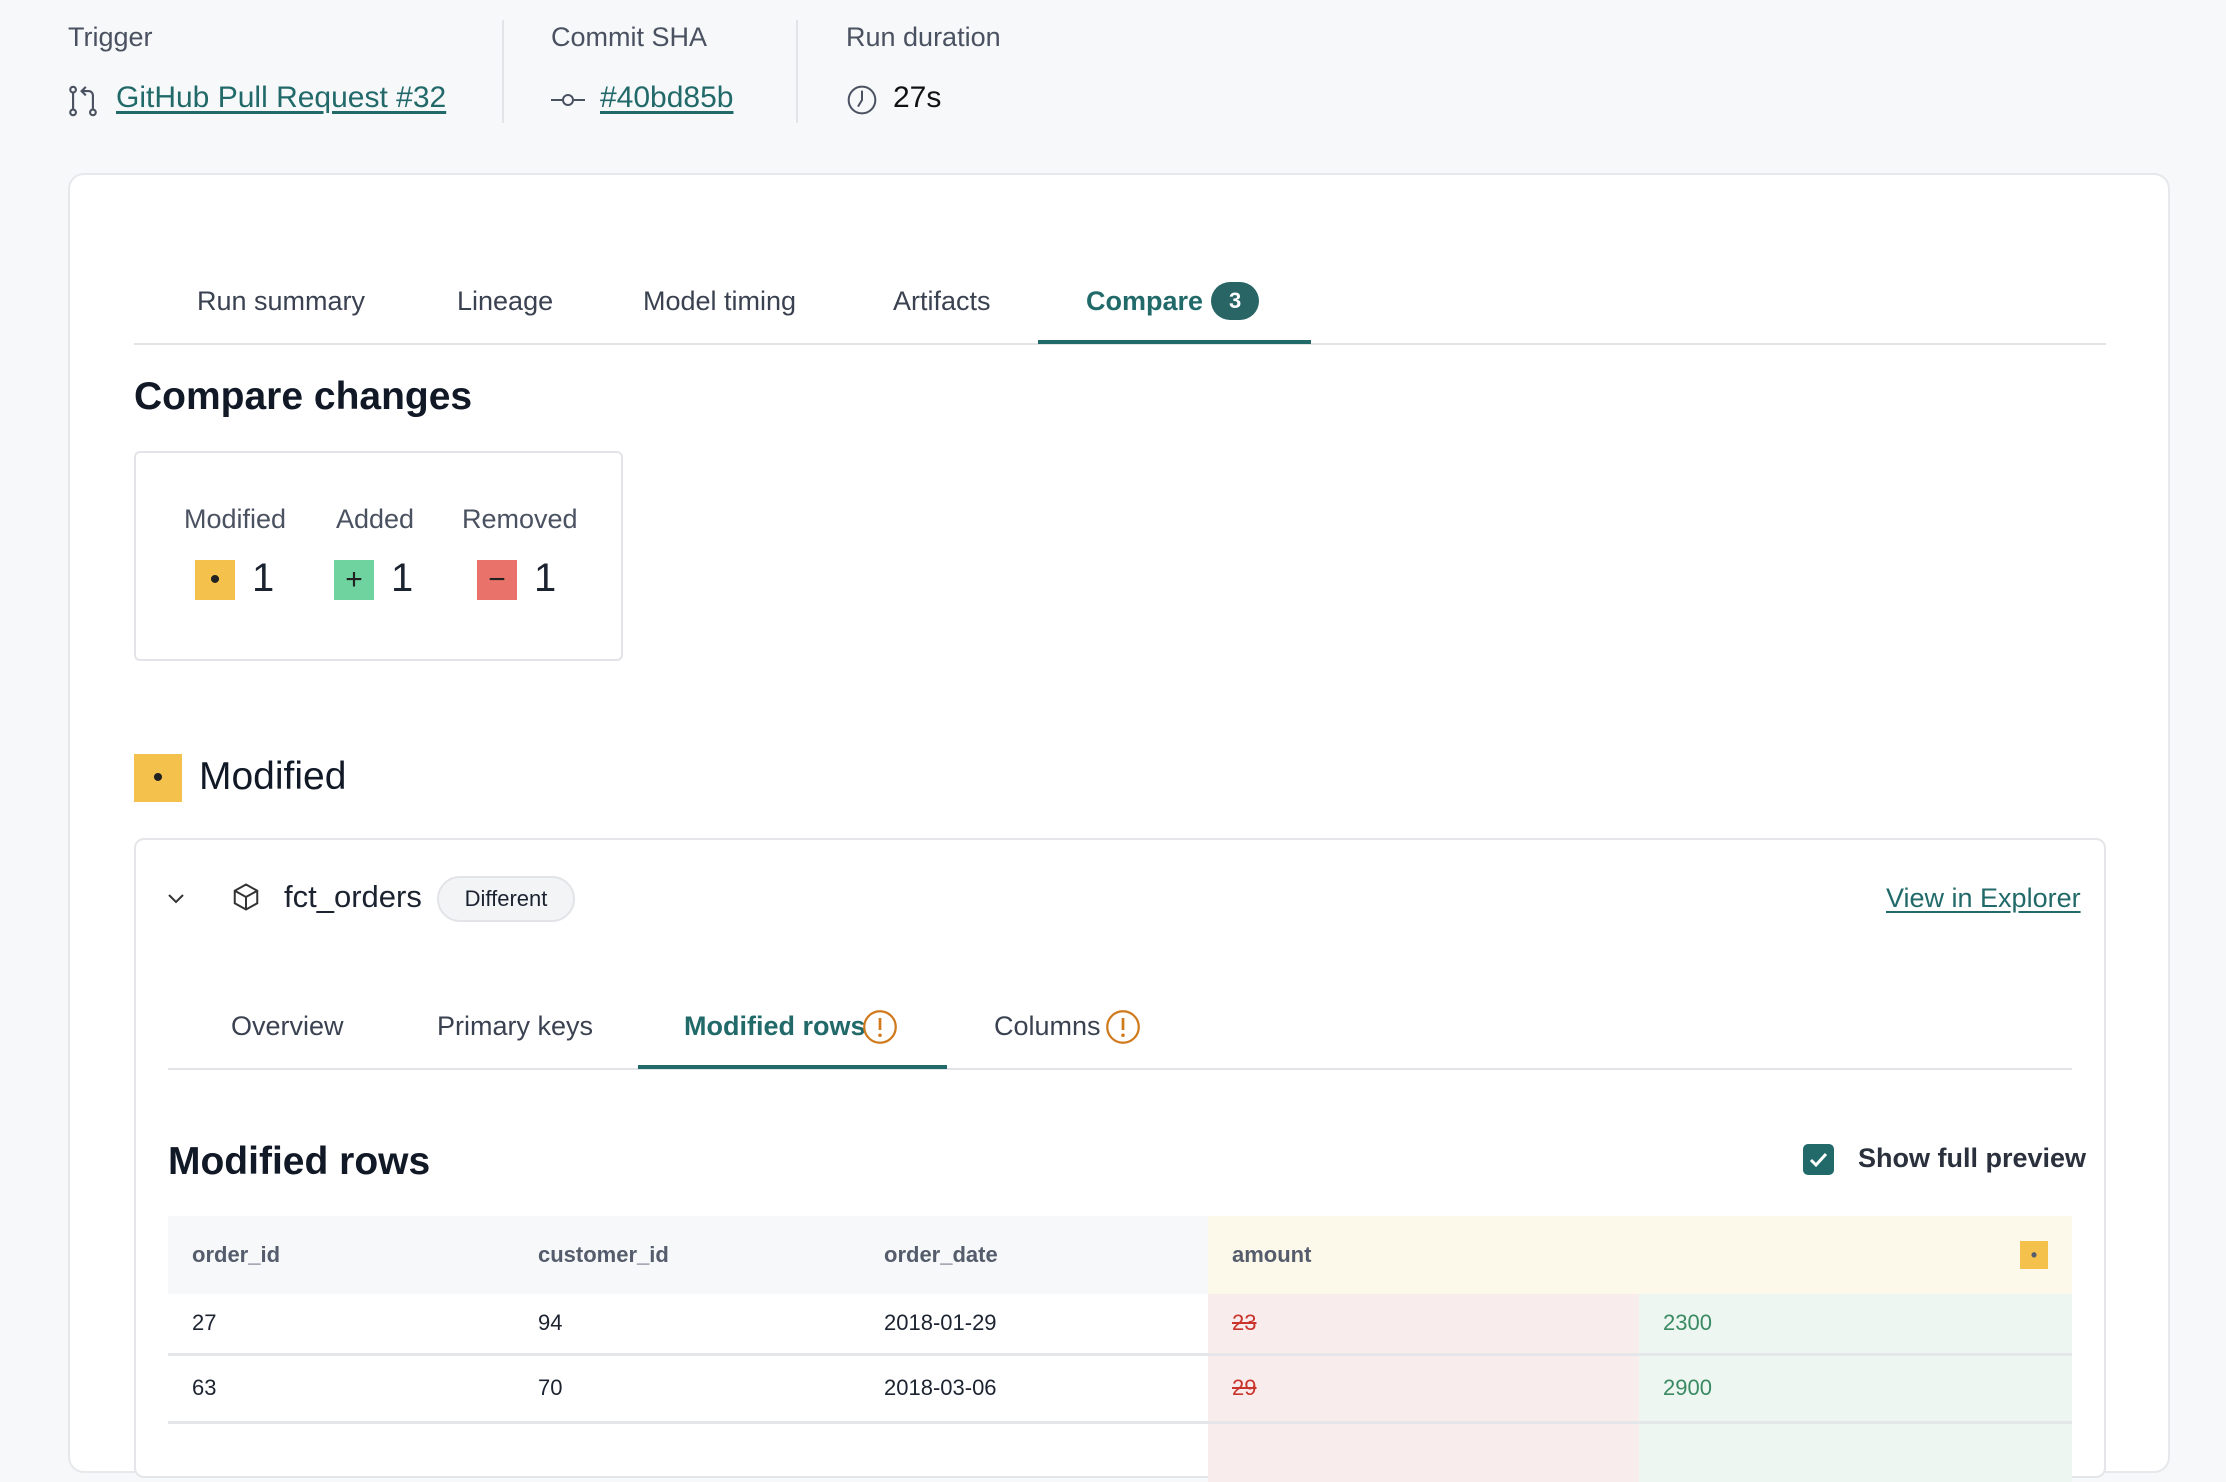  Describe the element at coordinates (520, 519) in the screenshot. I see `summary-removed-label: Removed` at that location.